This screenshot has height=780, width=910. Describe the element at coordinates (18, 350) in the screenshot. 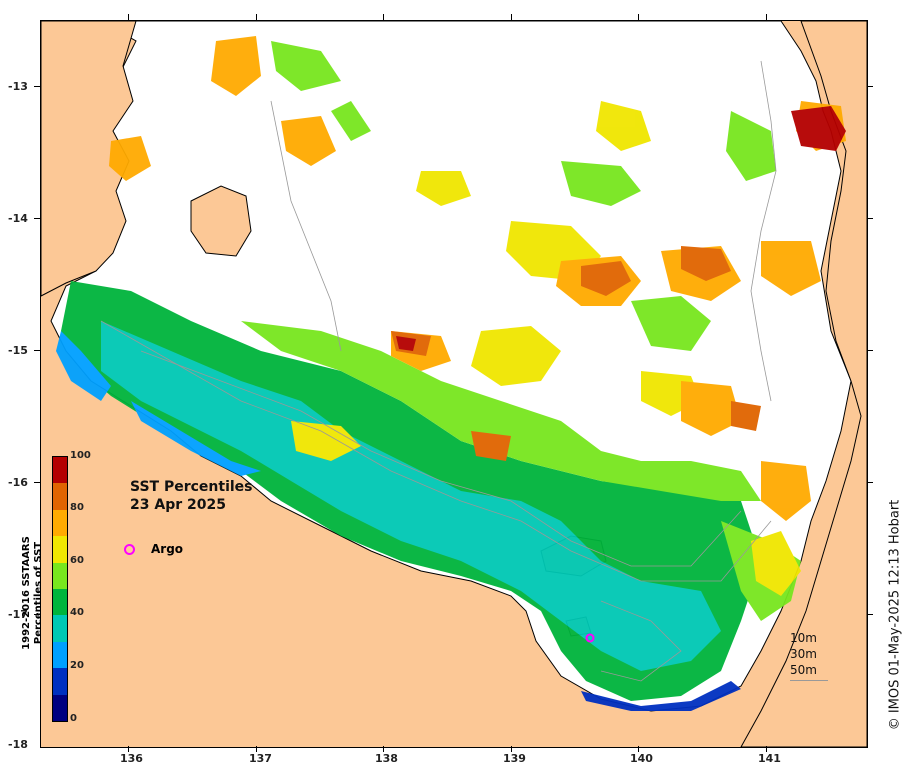

I see `lat-label-15: -15` at that location.